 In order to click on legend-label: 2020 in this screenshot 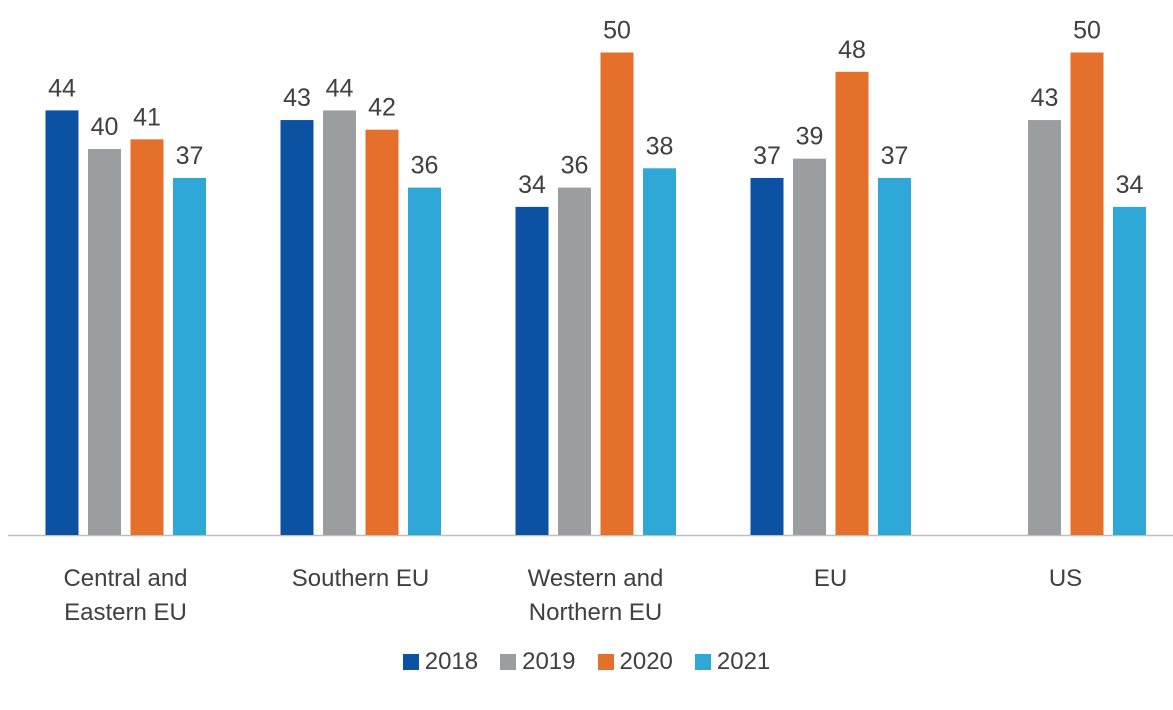, I will do `click(646, 661)`.